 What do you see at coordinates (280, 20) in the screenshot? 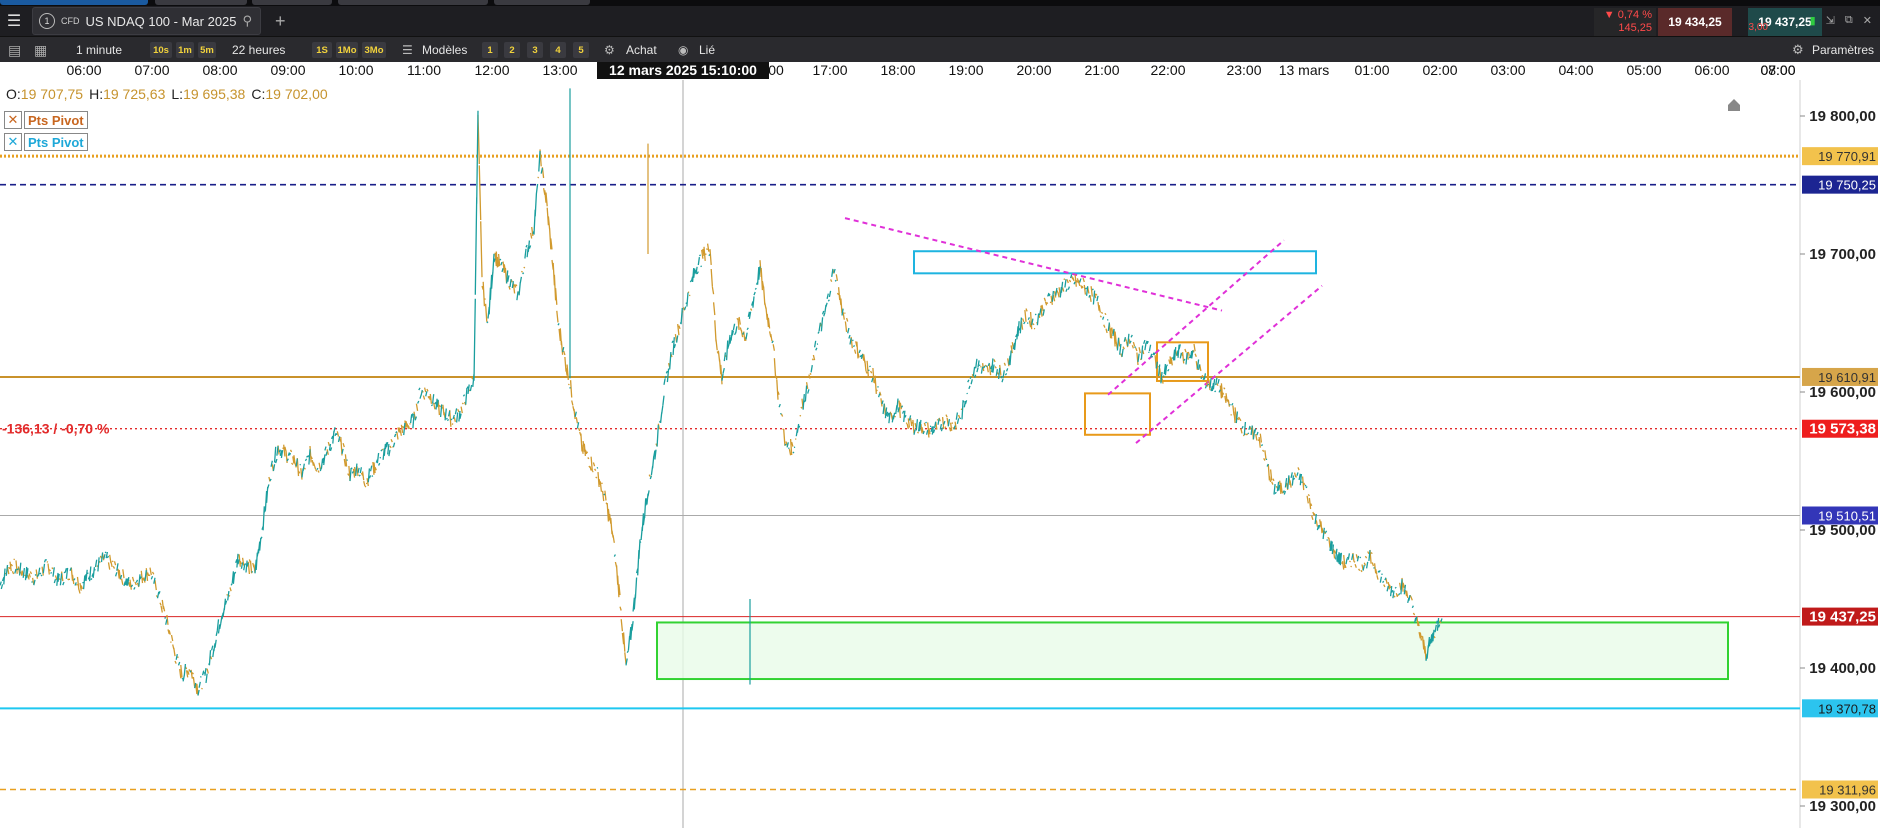
I see `plus-icon: +` at bounding box center [280, 20].